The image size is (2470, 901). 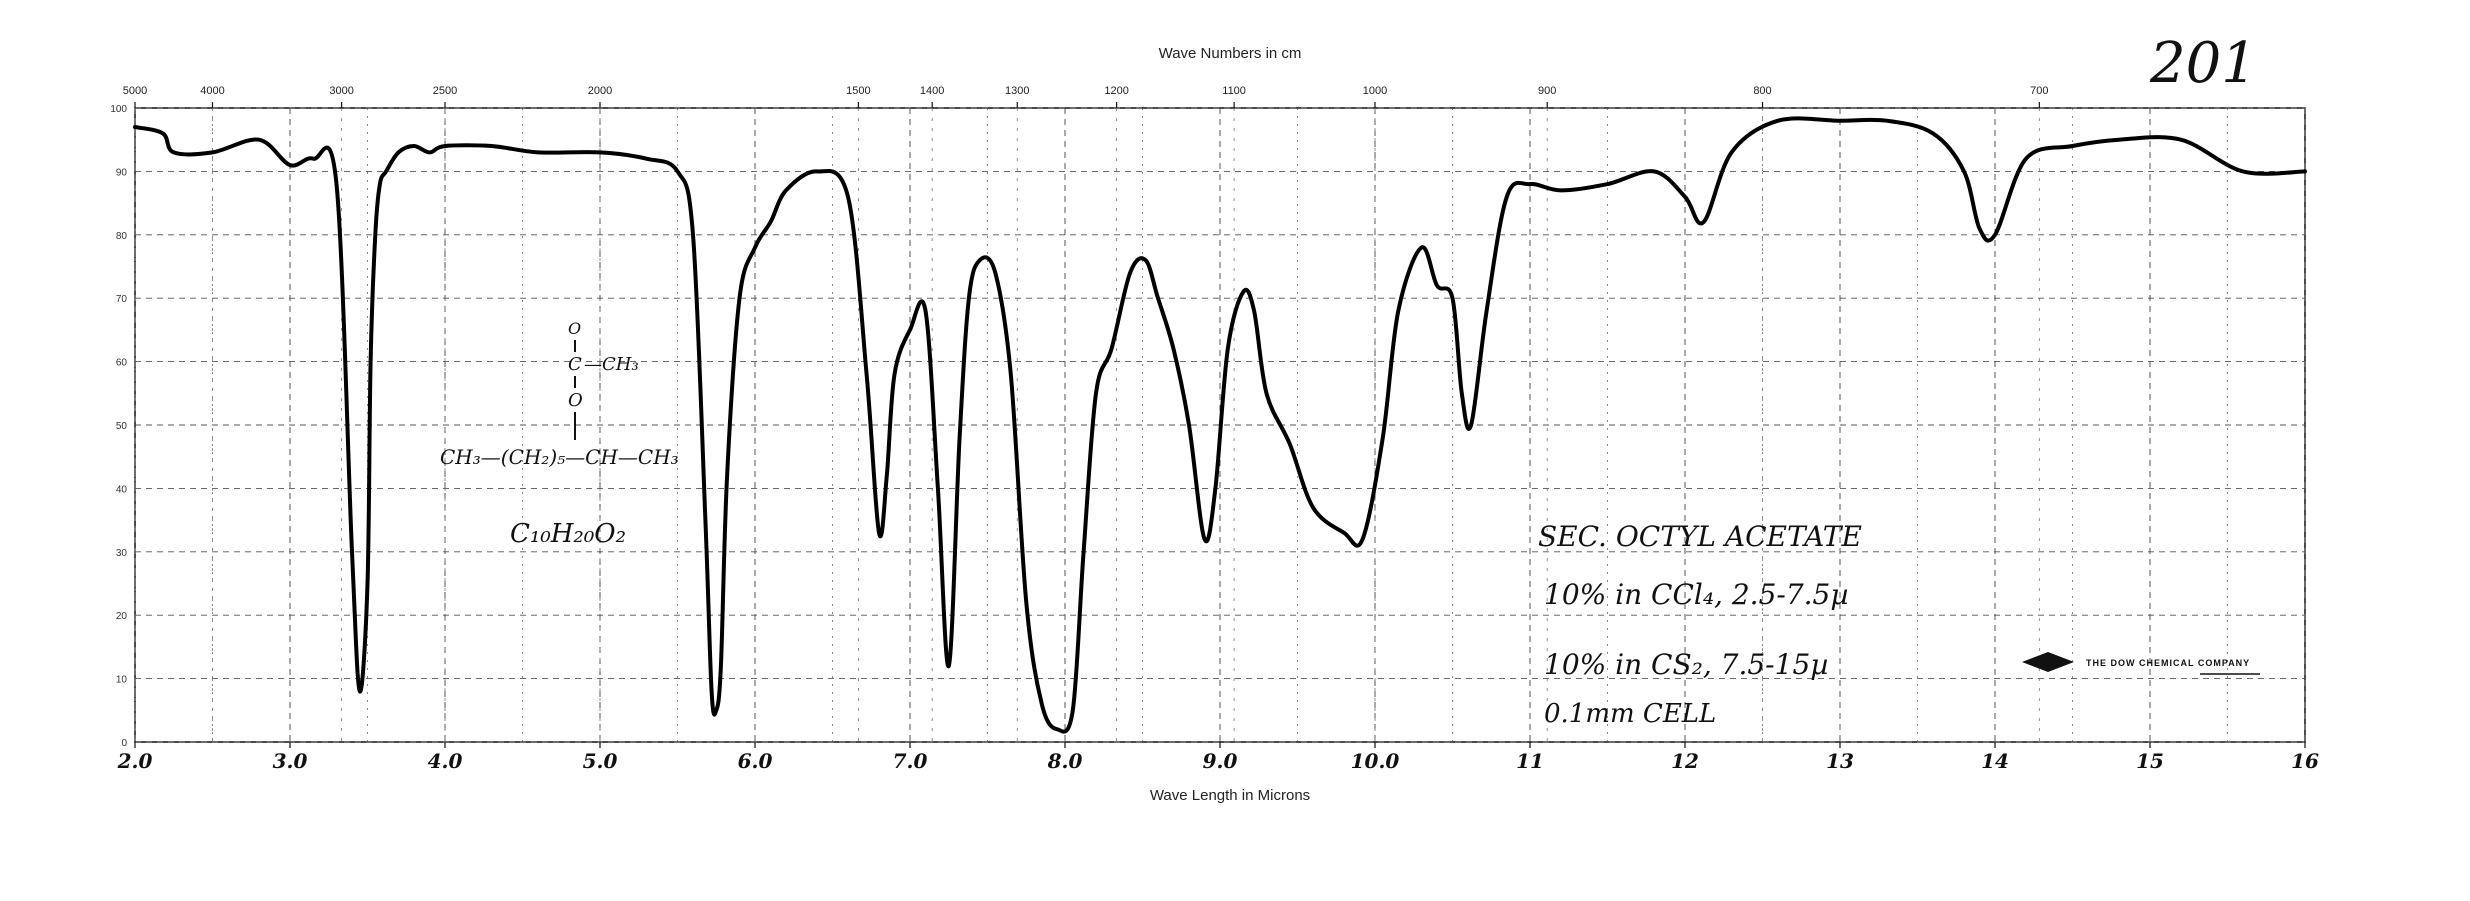 I want to click on top-tick-label: 3000, so click(x=341, y=91).